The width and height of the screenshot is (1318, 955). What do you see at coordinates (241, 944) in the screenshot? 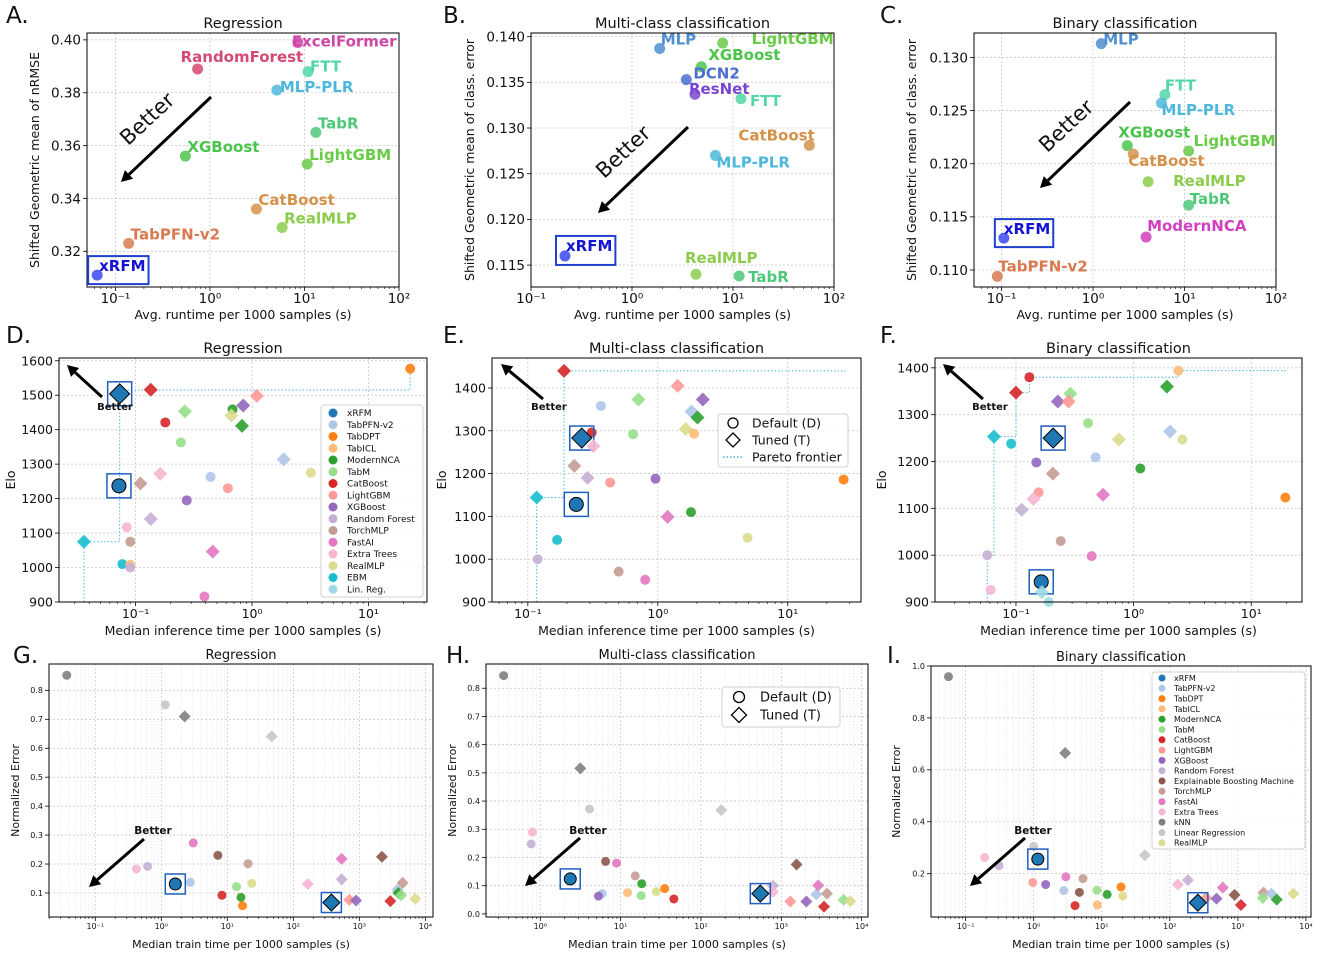
I see `x-axis-label: Median train time per 1000 samples (s)` at bounding box center [241, 944].